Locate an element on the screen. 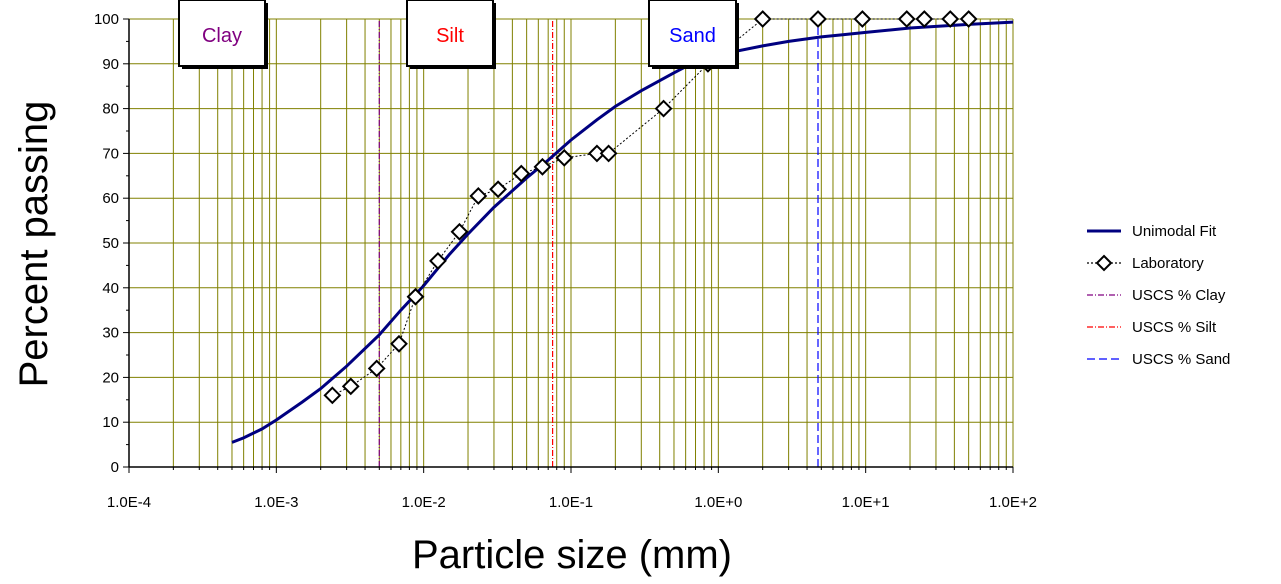  y-tick-label: 60 is located at coordinates (110, 198).